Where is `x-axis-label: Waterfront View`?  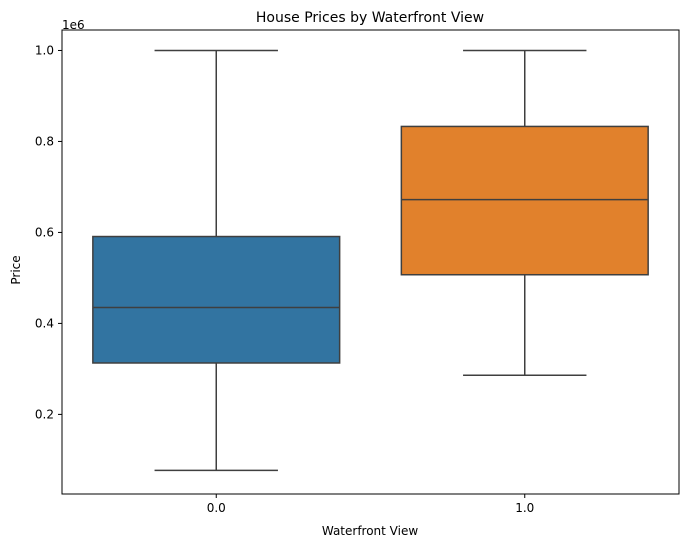
x-axis-label: Waterfront View is located at coordinates (370, 531).